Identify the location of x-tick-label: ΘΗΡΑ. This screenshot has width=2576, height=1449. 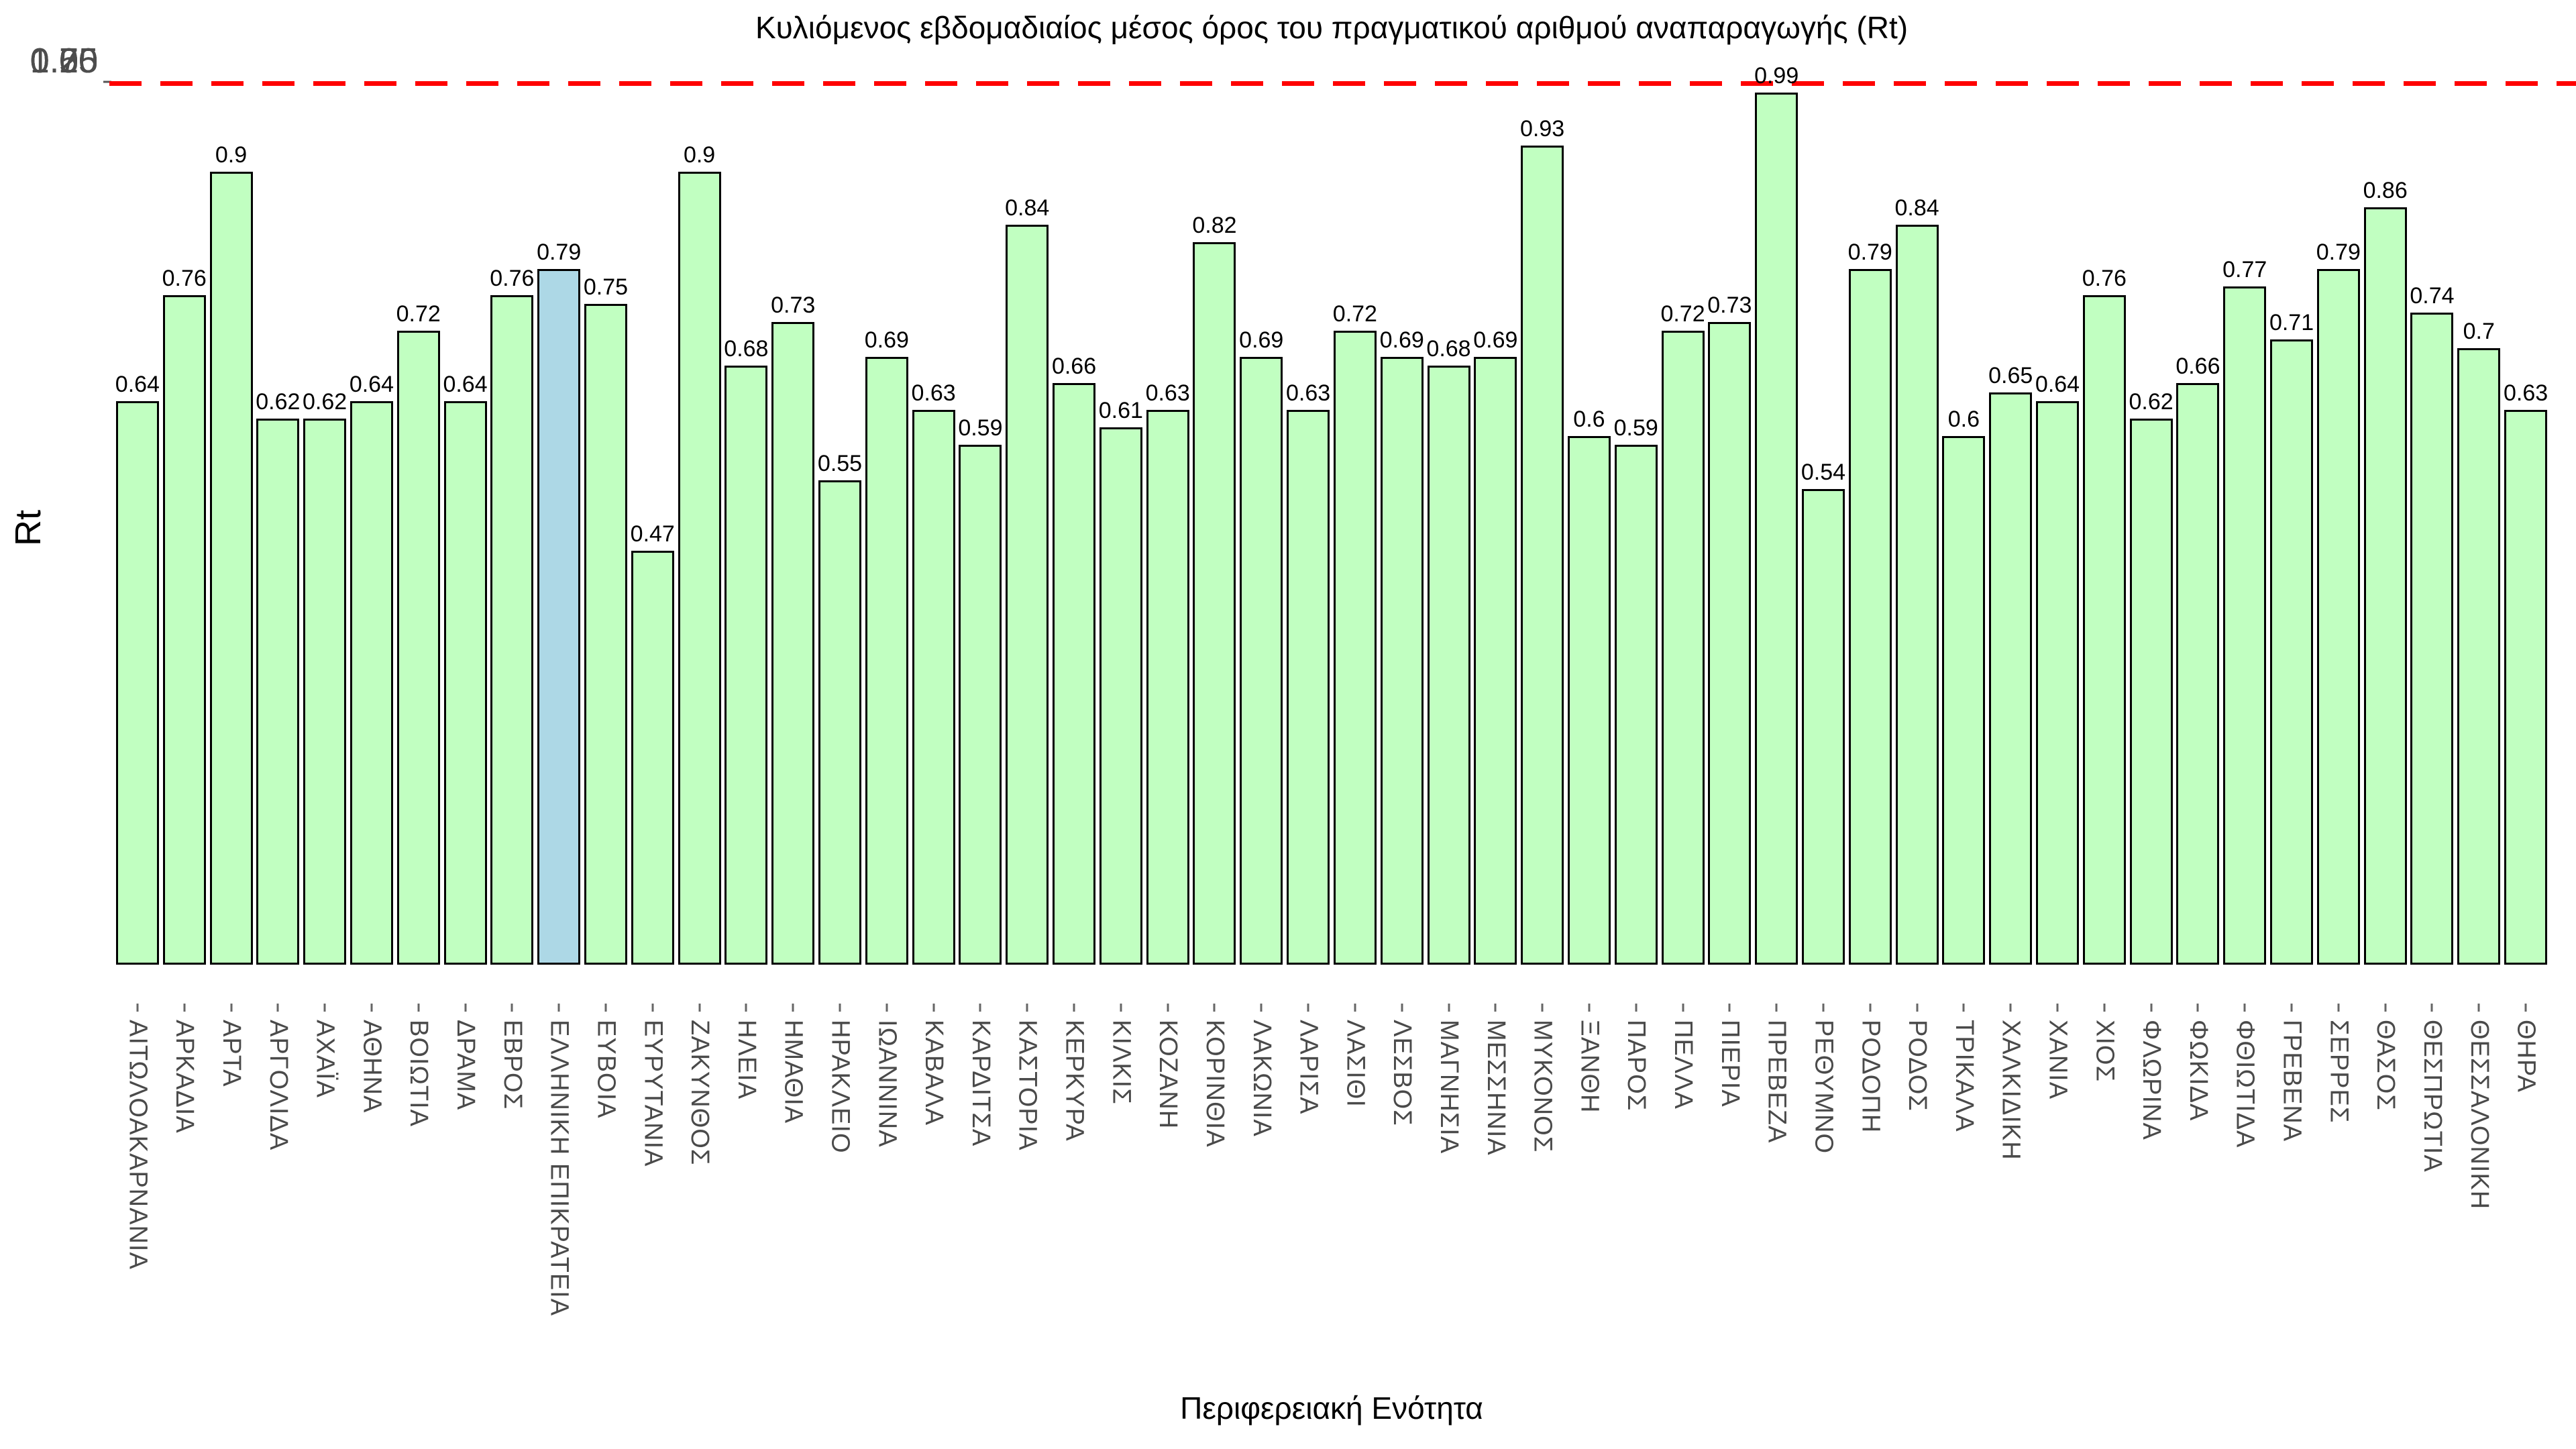
(2526, 1056).